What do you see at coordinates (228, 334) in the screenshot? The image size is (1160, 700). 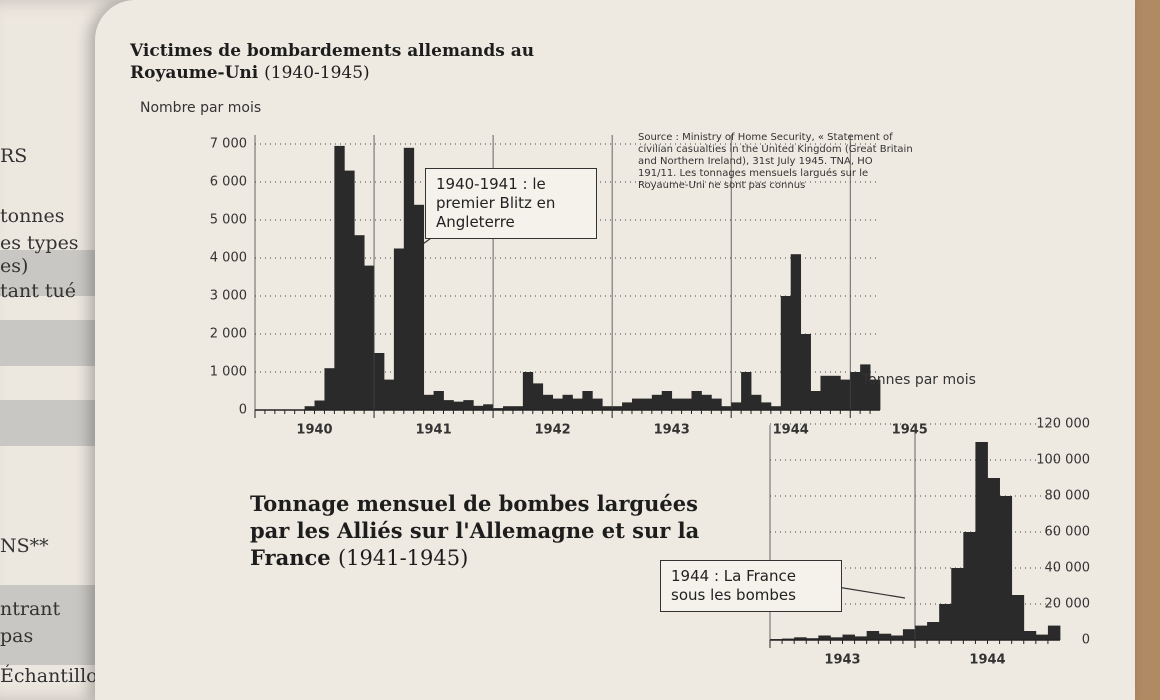 I see `y-tick-label: 2 000` at bounding box center [228, 334].